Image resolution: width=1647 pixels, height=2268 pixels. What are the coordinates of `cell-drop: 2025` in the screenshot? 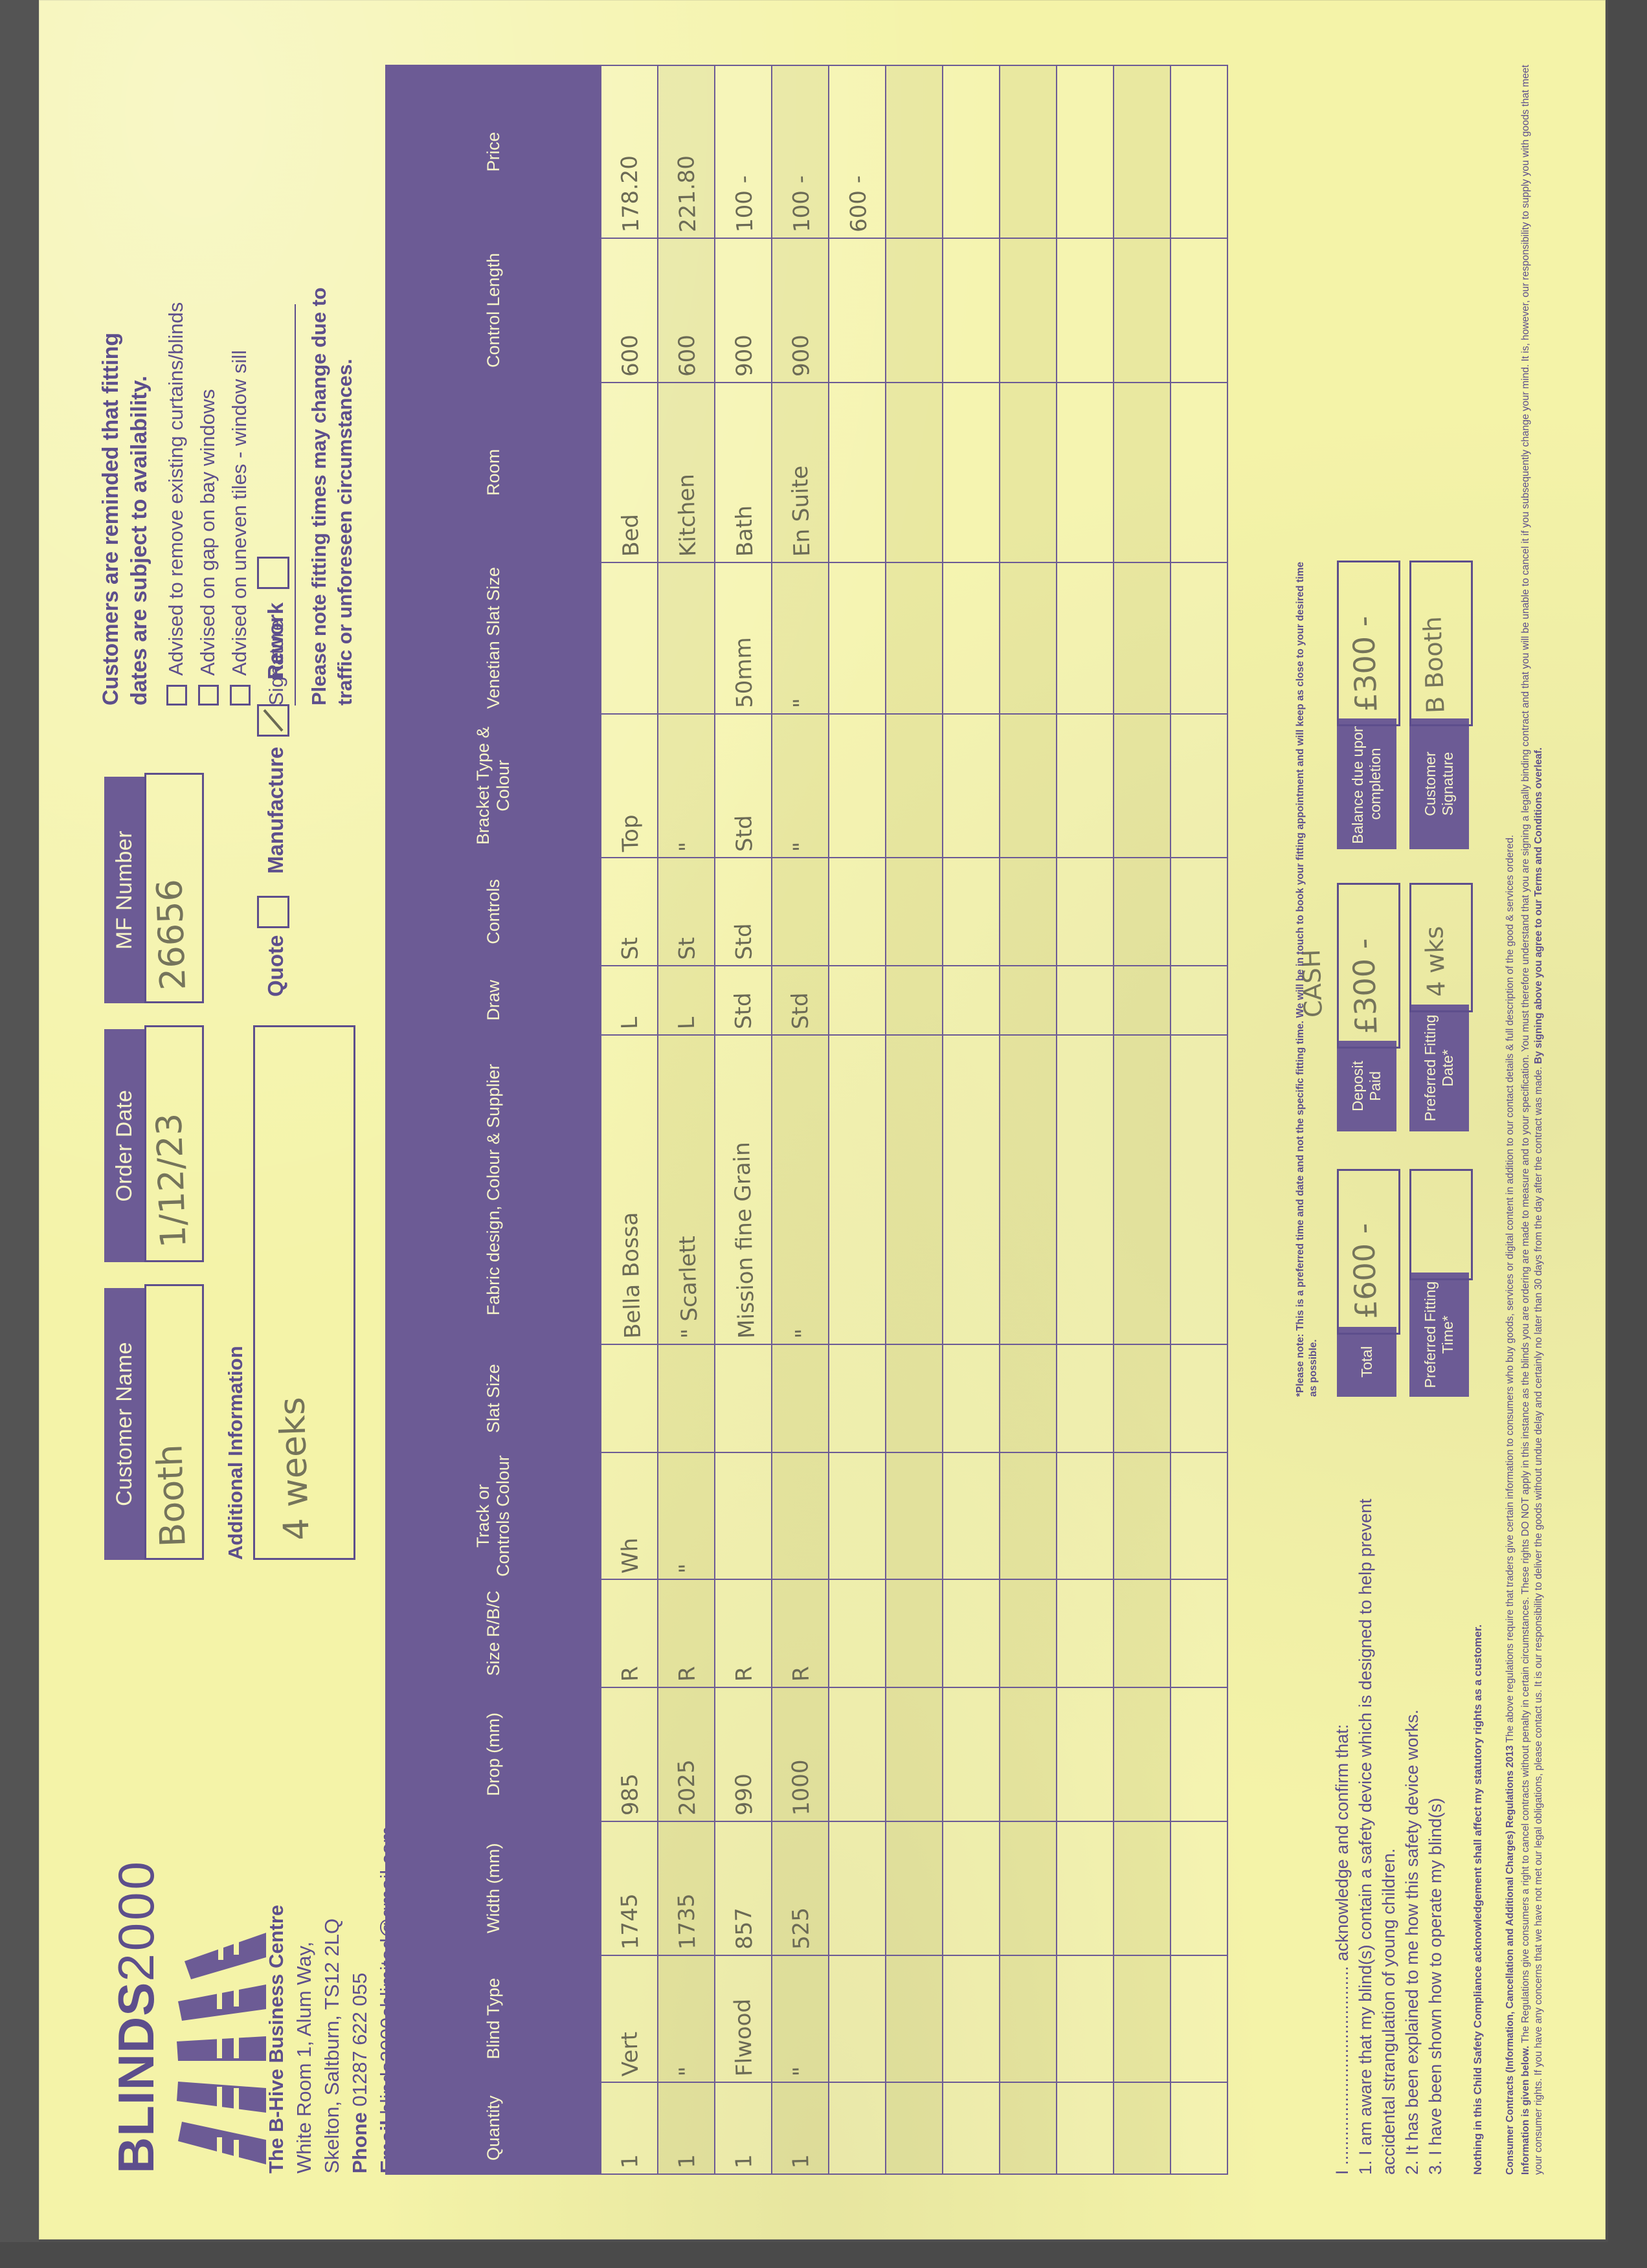 It's located at (686, 1754).